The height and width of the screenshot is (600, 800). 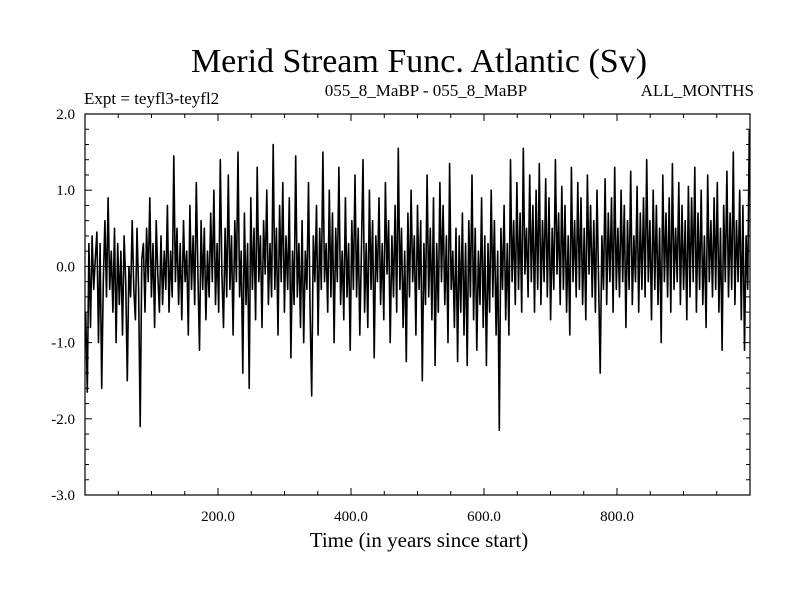 What do you see at coordinates (63, 420) in the screenshot?
I see `y-tick-label: -2.0` at bounding box center [63, 420].